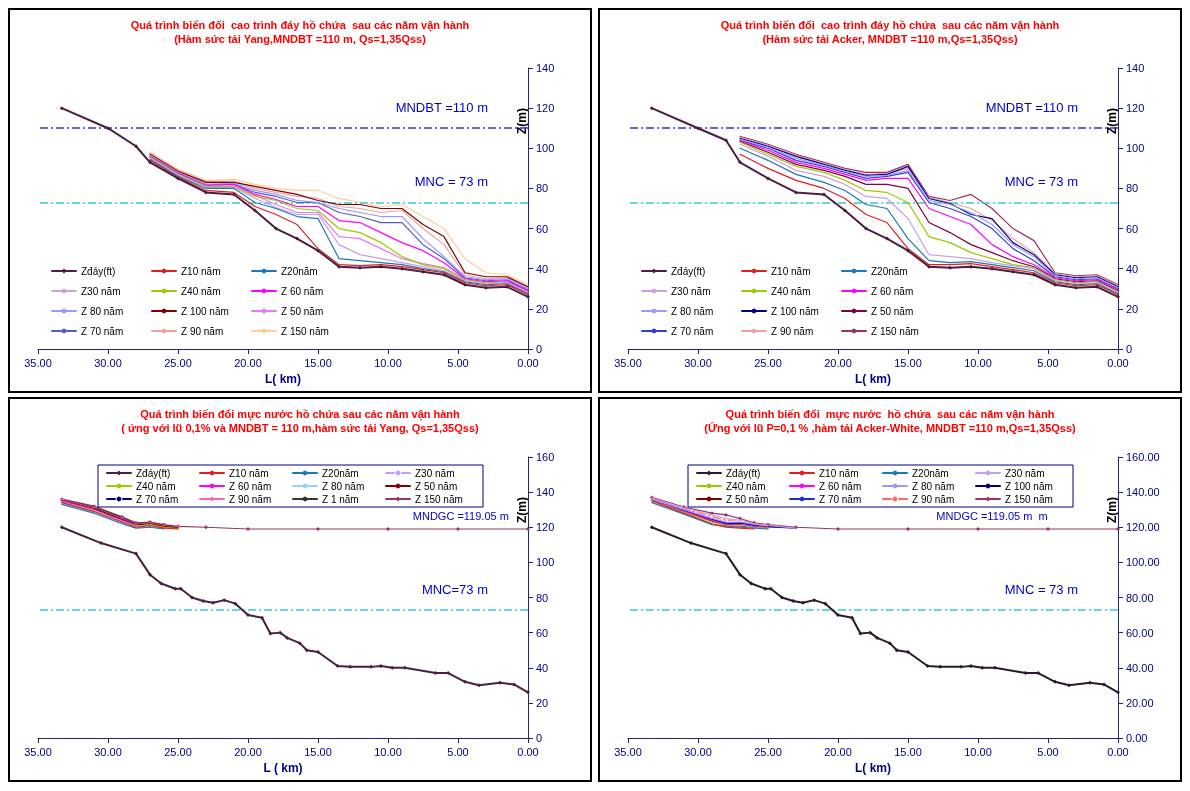  What do you see at coordinates (542, 268) in the screenshot?
I see `y-tick-label: 40` at bounding box center [542, 268].